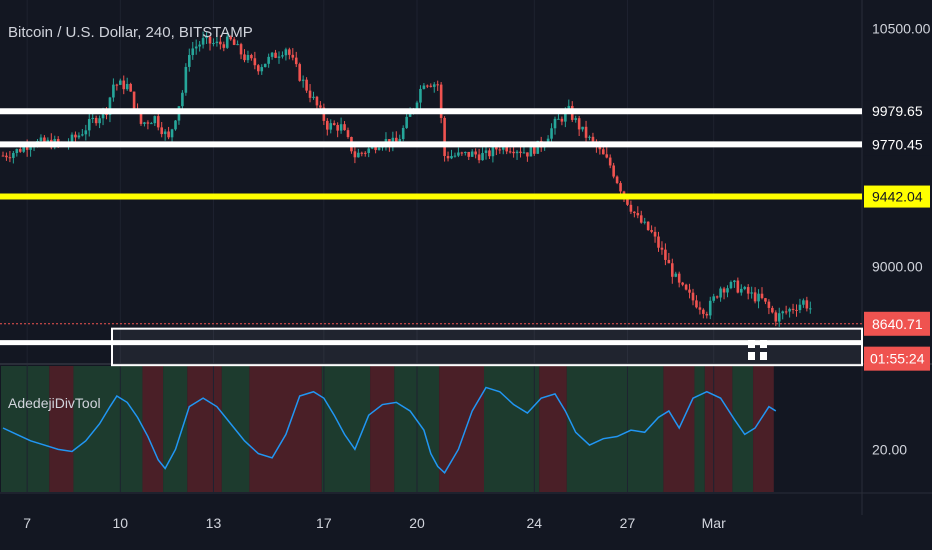  I want to click on countdown-label: 01:55:24, so click(897, 359).